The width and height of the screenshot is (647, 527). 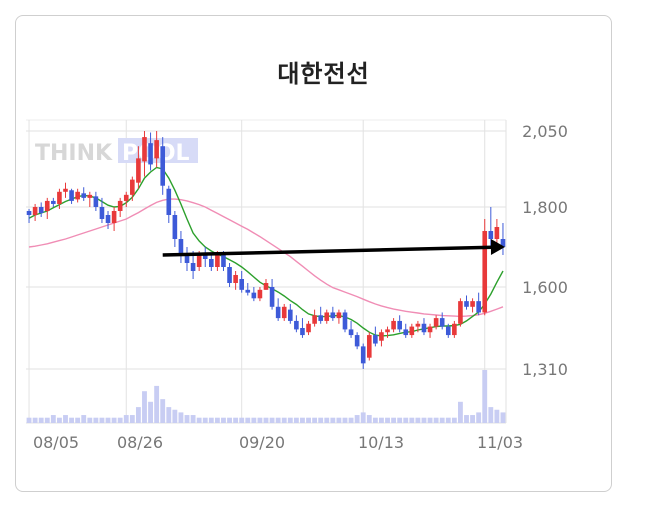 I want to click on x-tick-label: 08/26, so click(x=140, y=442).